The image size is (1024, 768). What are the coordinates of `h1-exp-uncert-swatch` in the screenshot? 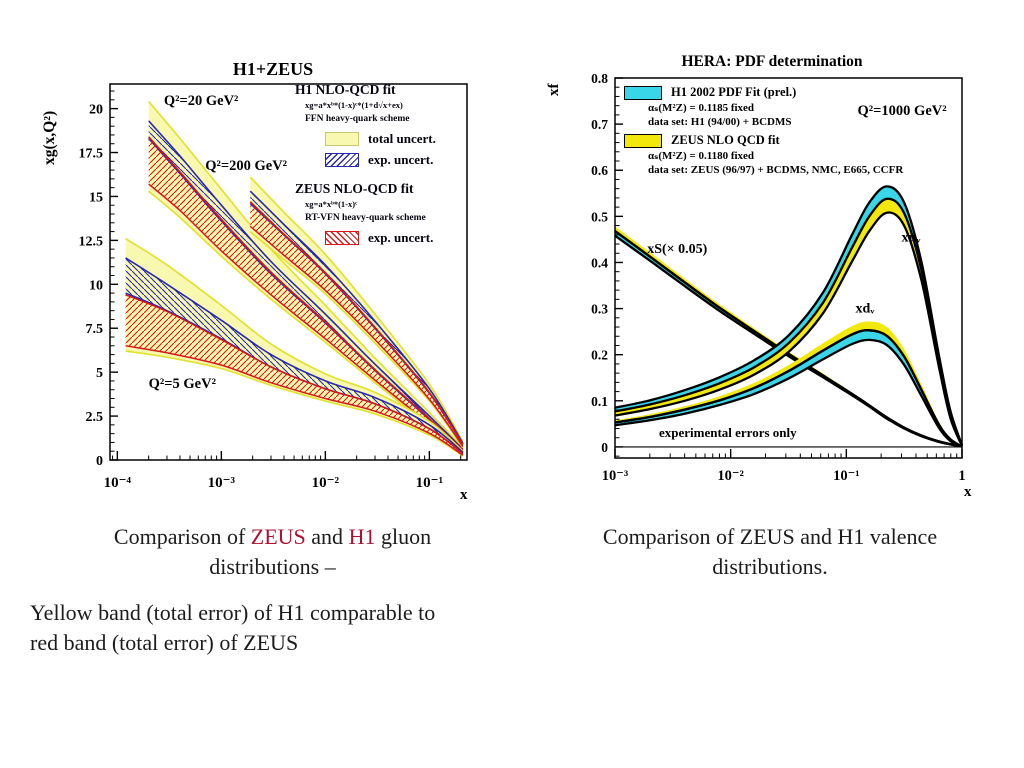 It's located at (342, 160).